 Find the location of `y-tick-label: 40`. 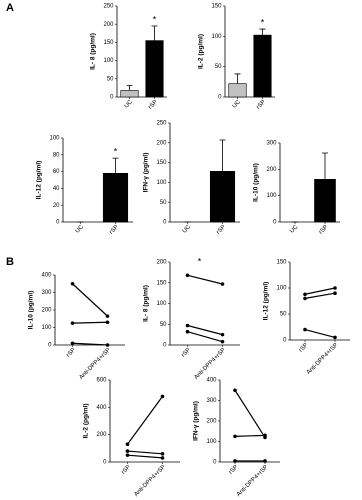

y-tick-label: 40 is located at coordinates (56, 189).